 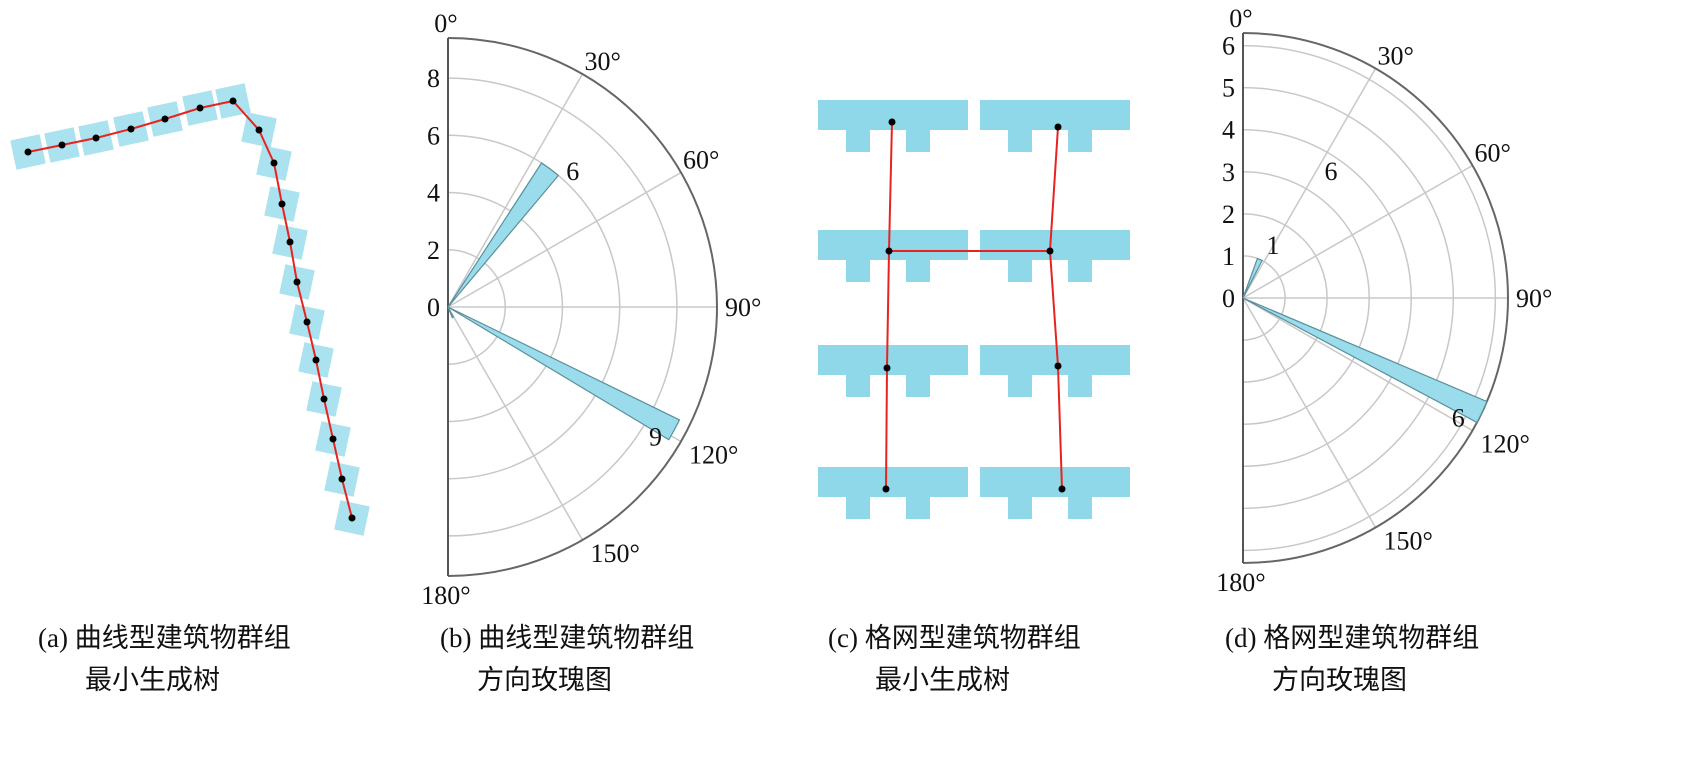 What do you see at coordinates (1228, 88) in the screenshot?
I see `radial-tick-label: 5` at bounding box center [1228, 88].